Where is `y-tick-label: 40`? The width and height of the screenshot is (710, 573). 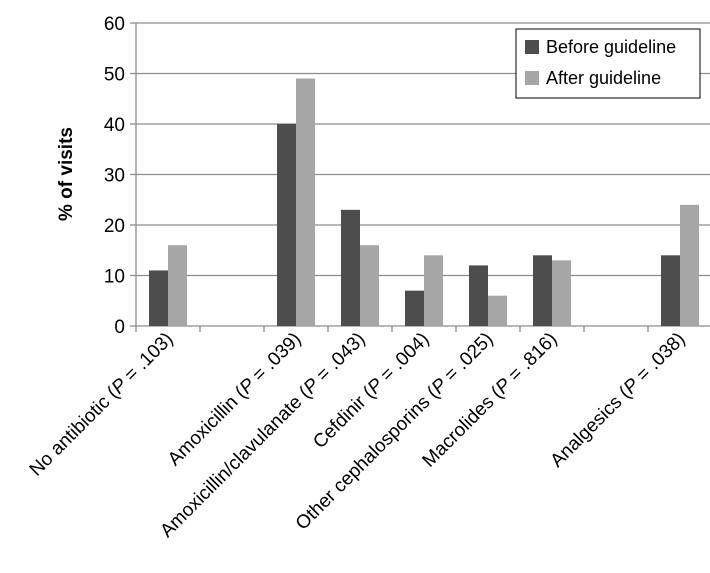
y-tick-label: 40 is located at coordinates (114, 125).